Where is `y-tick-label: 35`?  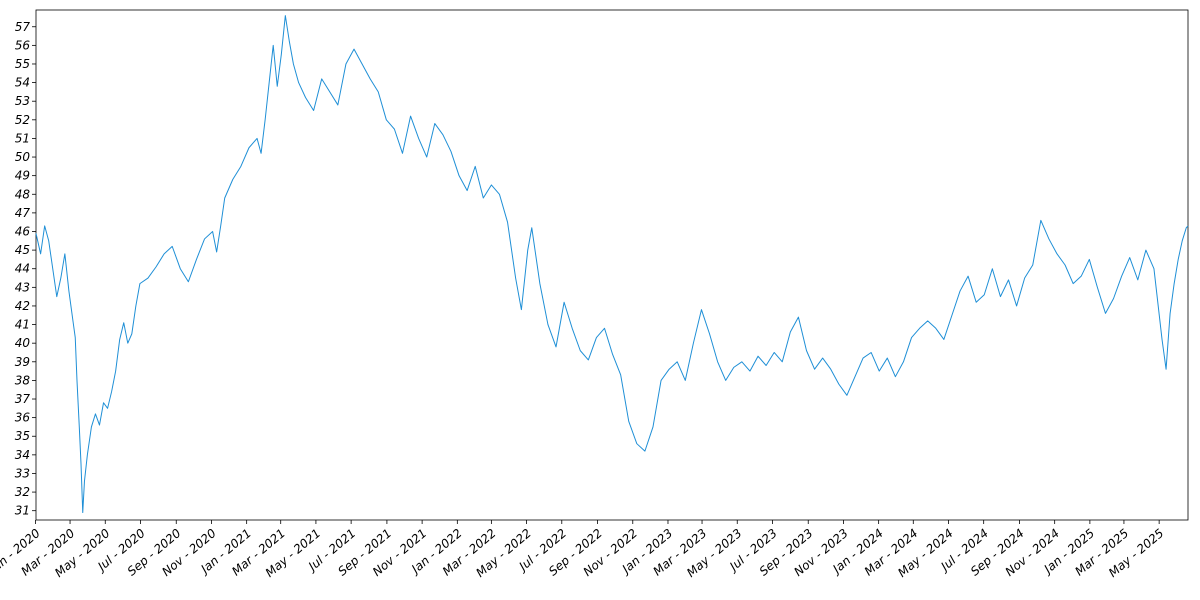
y-tick-label: 35 is located at coordinates (22, 436).